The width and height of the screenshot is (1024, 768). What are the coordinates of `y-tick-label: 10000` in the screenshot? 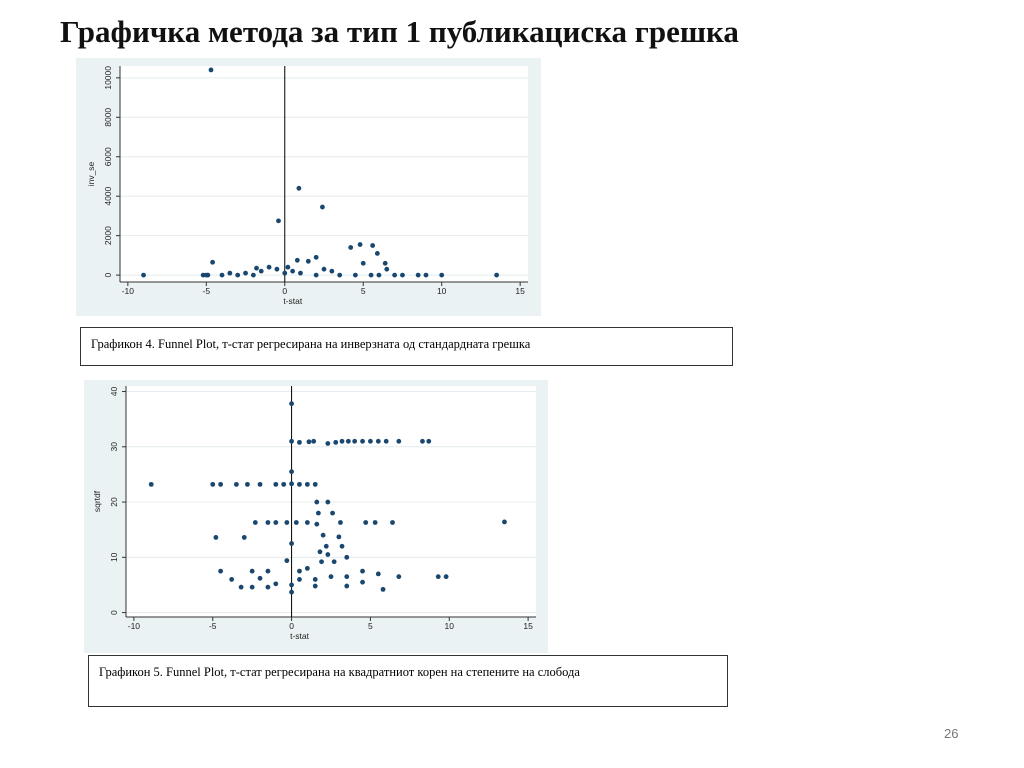 It's located at (108, 78).